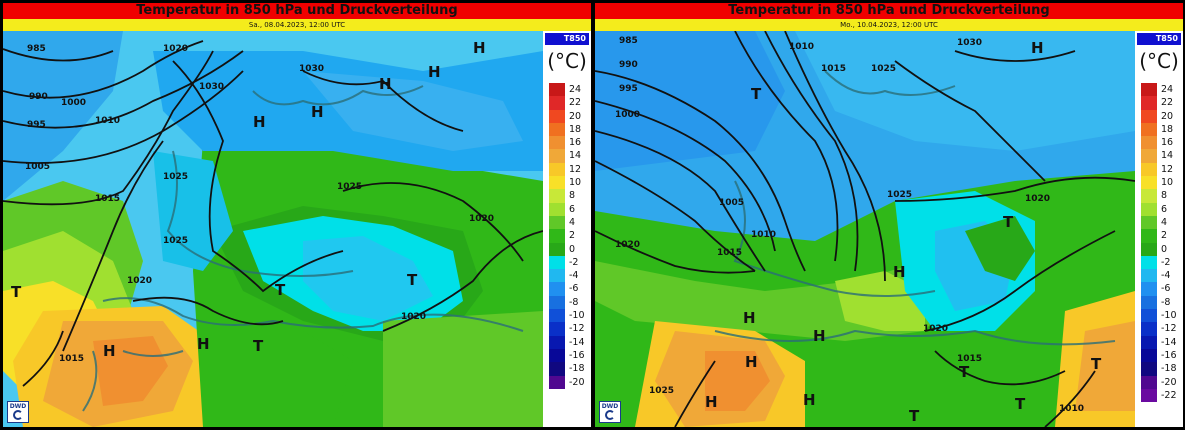 The height and width of the screenshot is (430, 1185). Describe the element at coordinates (574, 302) in the screenshot. I see `legend-label: -8` at that location.